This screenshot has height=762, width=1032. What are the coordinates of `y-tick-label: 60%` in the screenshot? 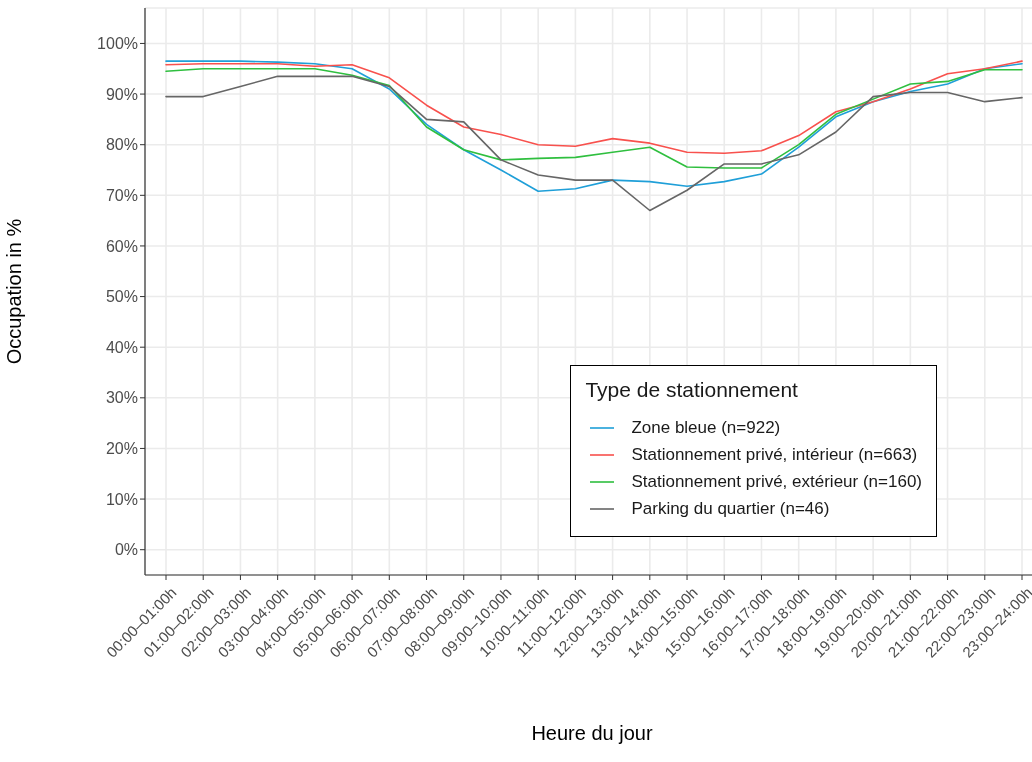 It's located at (121, 246).